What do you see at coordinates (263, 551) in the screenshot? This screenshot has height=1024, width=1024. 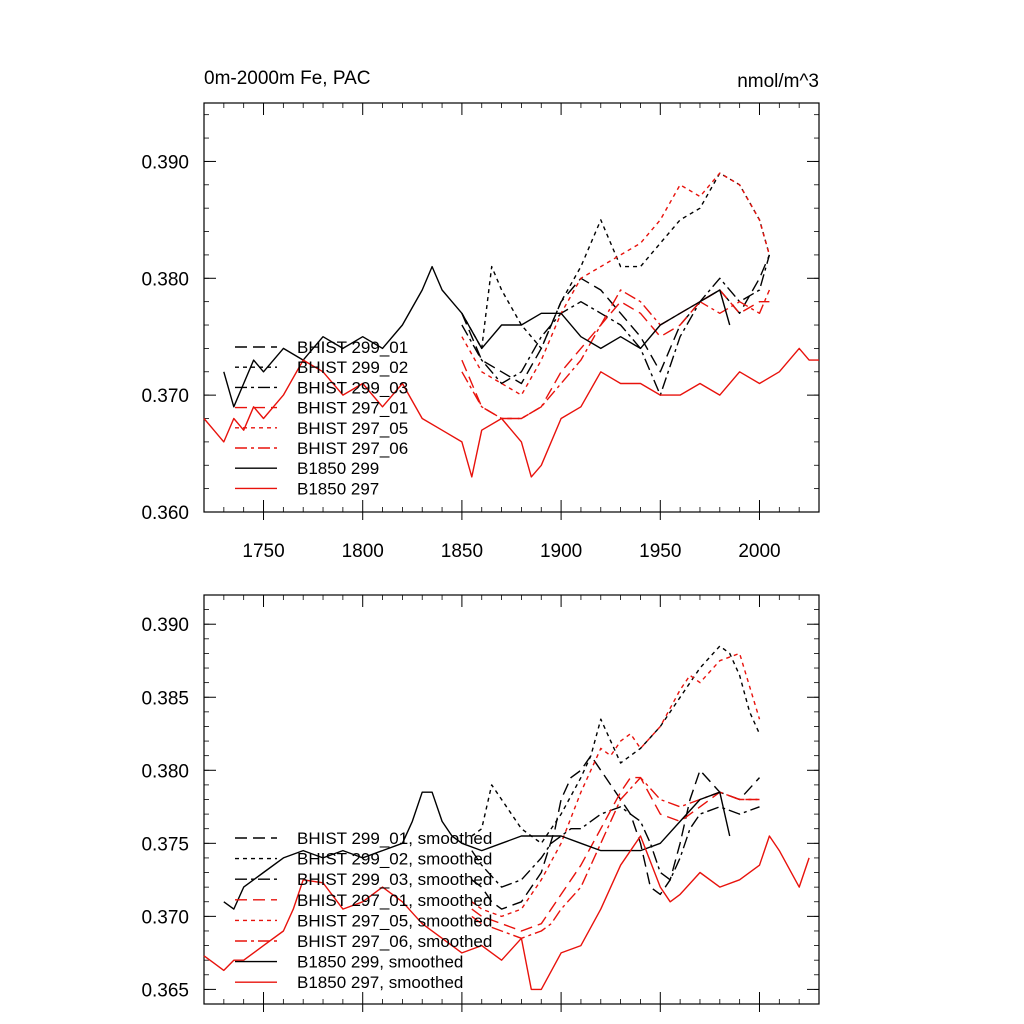 I see `x-tick-label: 1750` at bounding box center [263, 551].